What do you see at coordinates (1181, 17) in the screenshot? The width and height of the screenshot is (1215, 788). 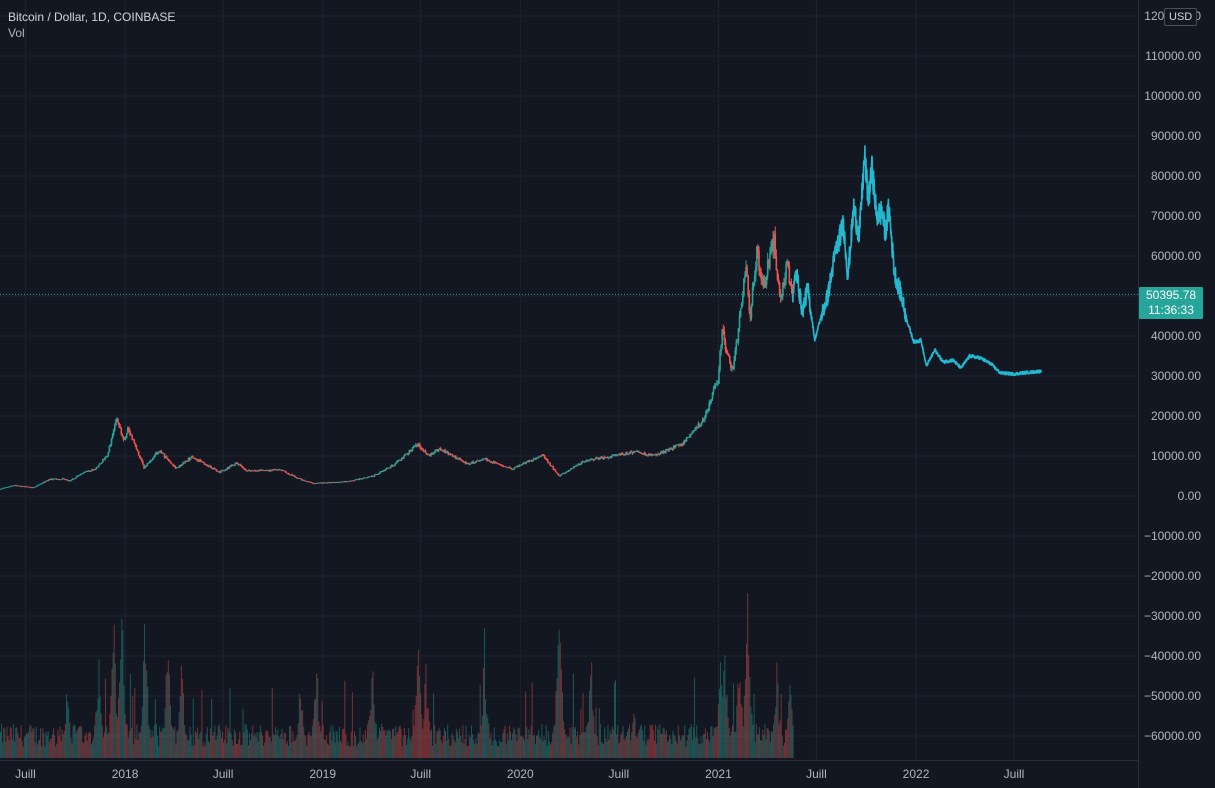 I see `currency-badge: USD` at bounding box center [1181, 17].